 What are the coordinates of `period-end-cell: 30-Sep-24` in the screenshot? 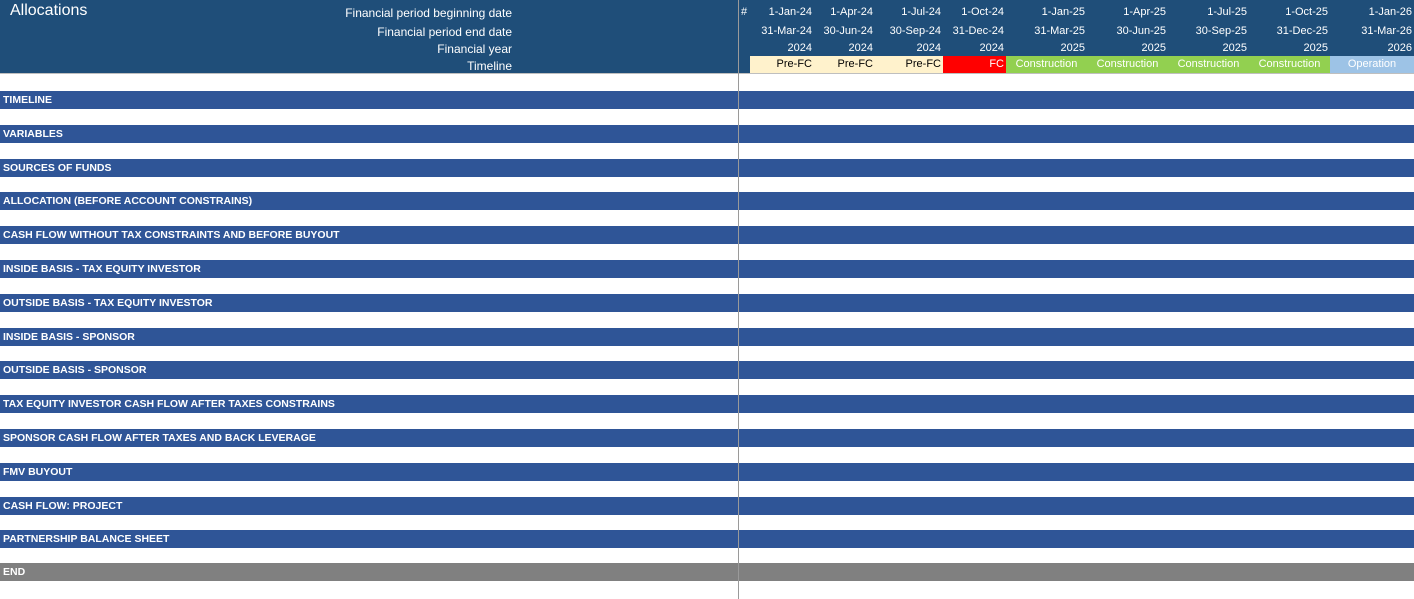 It's located at (915, 31).